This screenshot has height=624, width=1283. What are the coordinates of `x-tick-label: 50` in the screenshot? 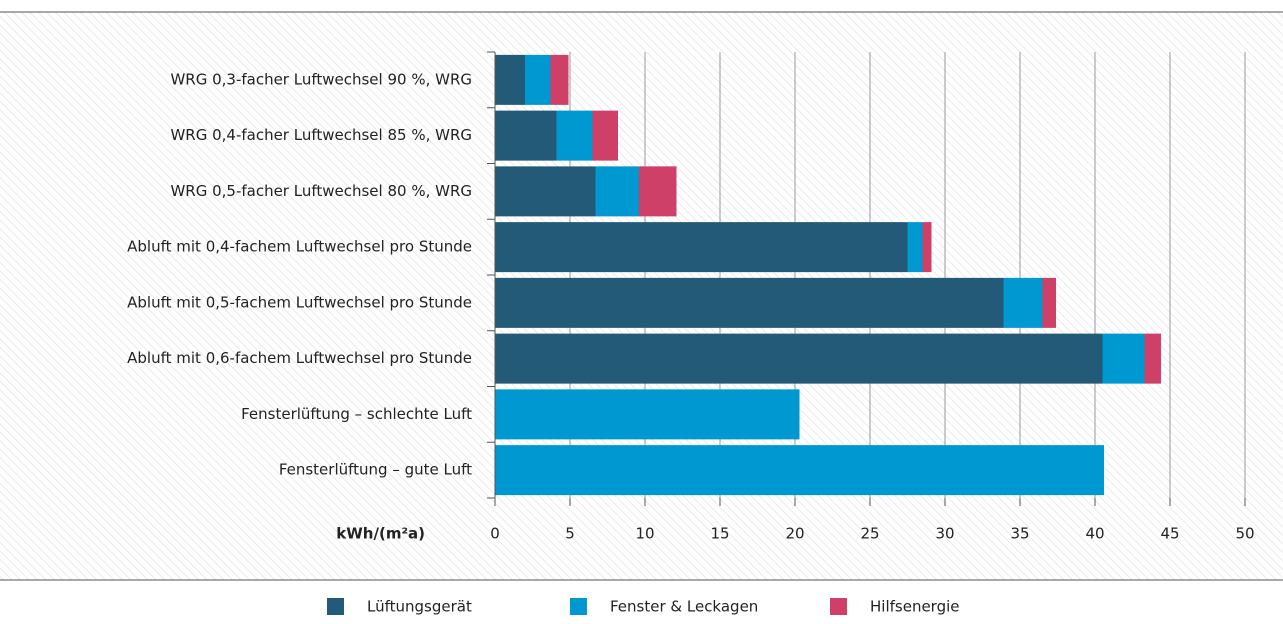 It's located at (1244, 534).